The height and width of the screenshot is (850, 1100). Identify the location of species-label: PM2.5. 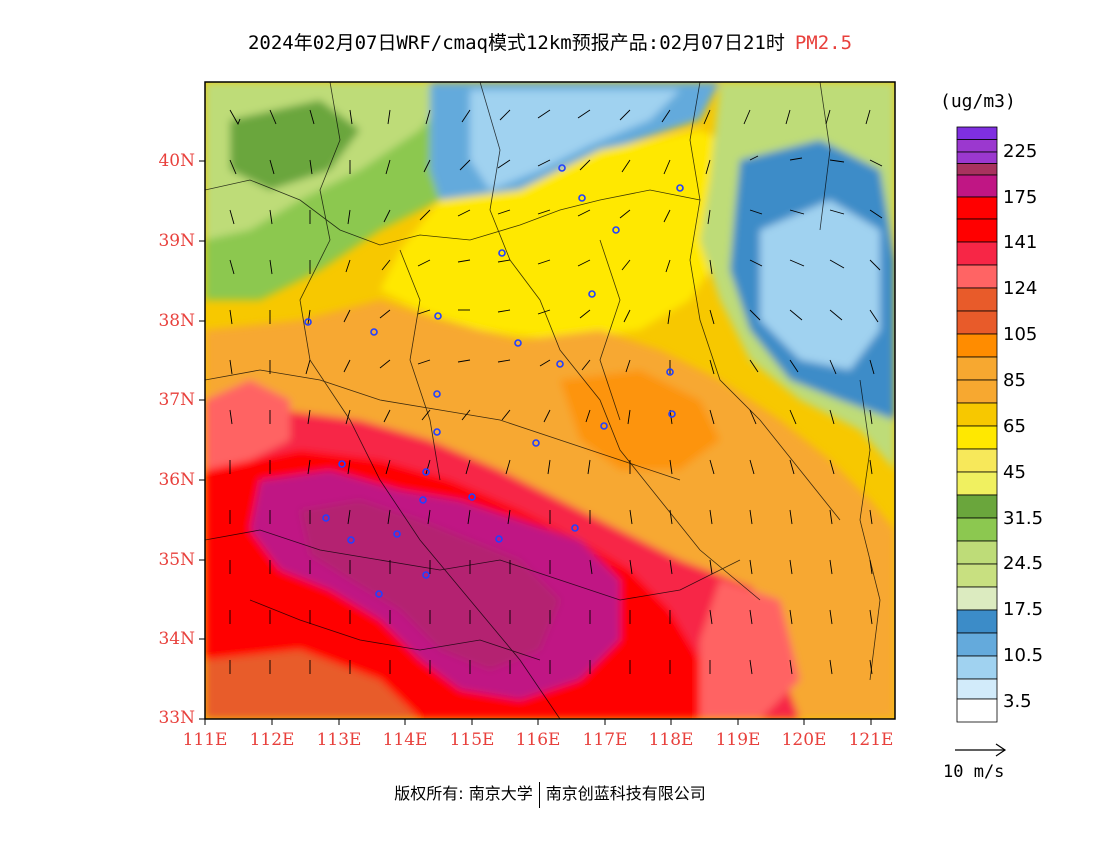
(823, 43).